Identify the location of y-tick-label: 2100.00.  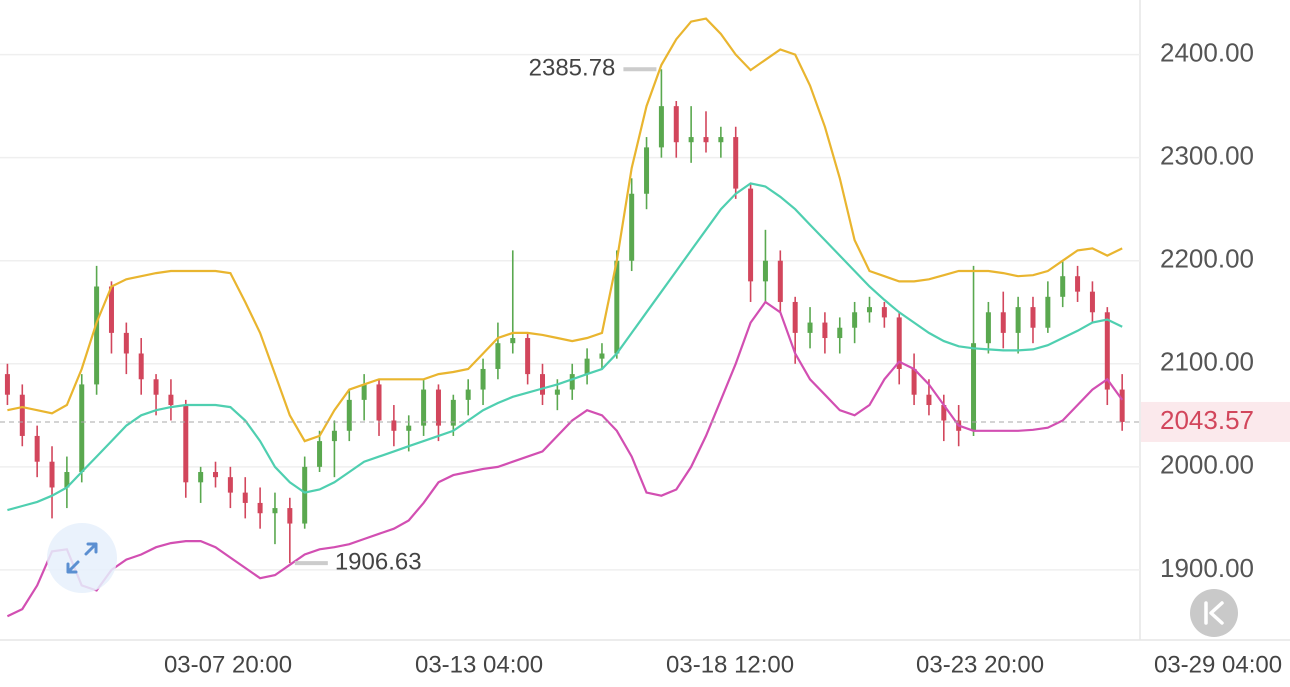
(1207, 362).